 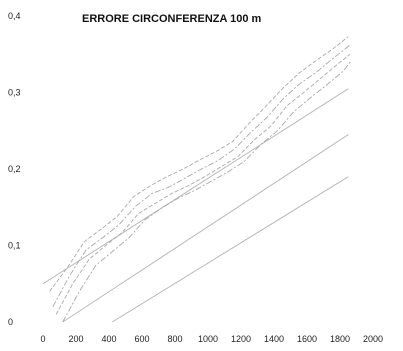 I want to click on x-tick-label: 800, so click(x=174, y=339).